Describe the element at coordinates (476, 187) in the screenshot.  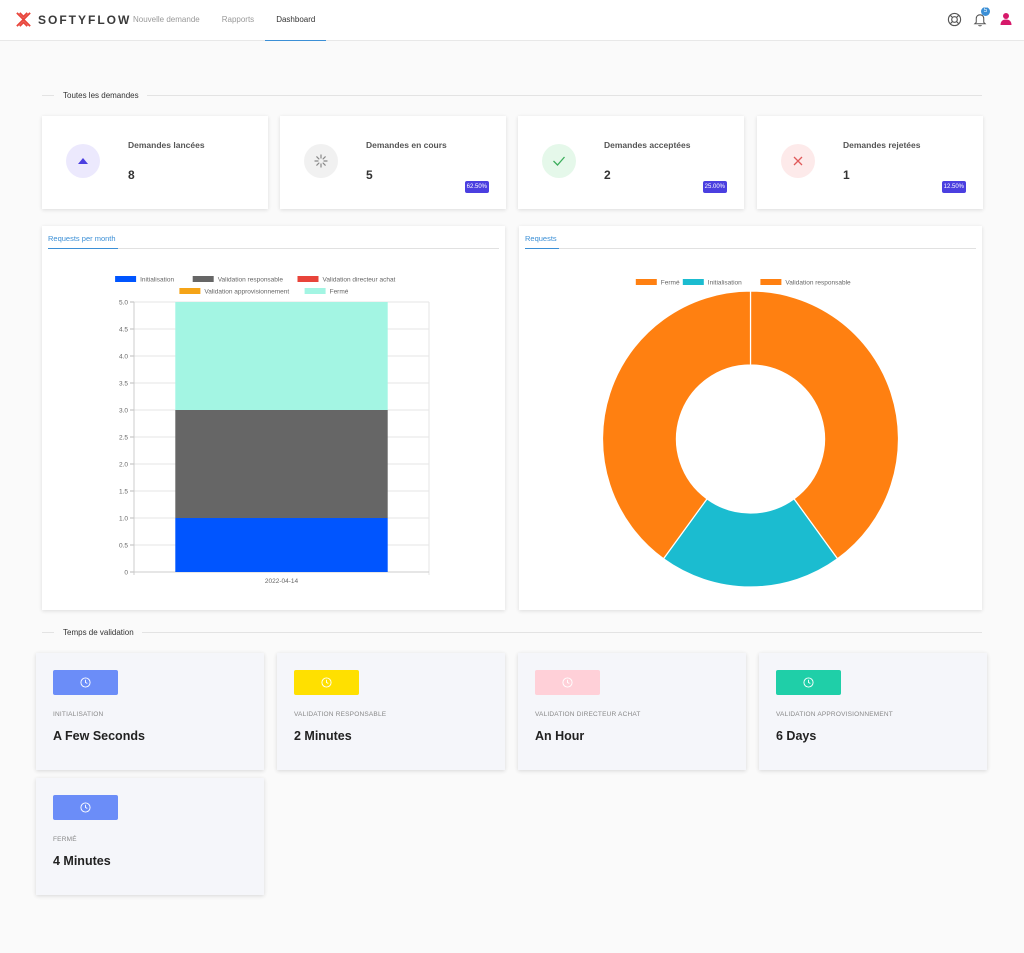
I see `stat-percent-badge: 62.50%` at that location.